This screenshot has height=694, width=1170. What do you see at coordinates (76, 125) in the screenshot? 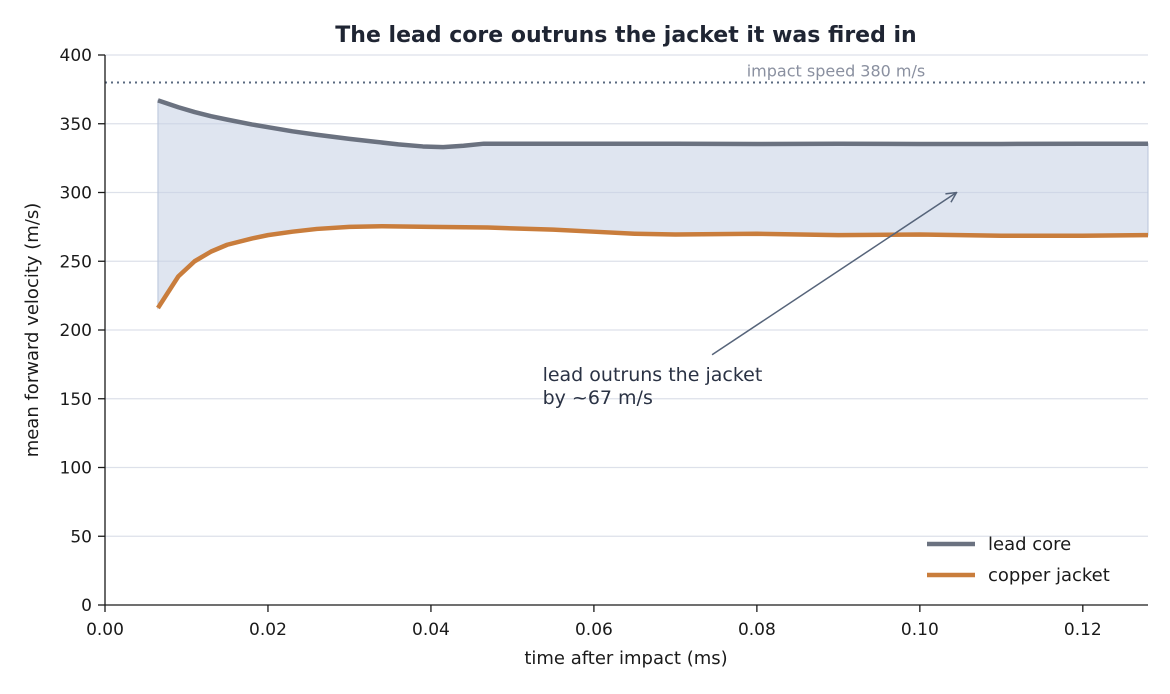
I see `y-tick-label-7: 350` at bounding box center [76, 125].